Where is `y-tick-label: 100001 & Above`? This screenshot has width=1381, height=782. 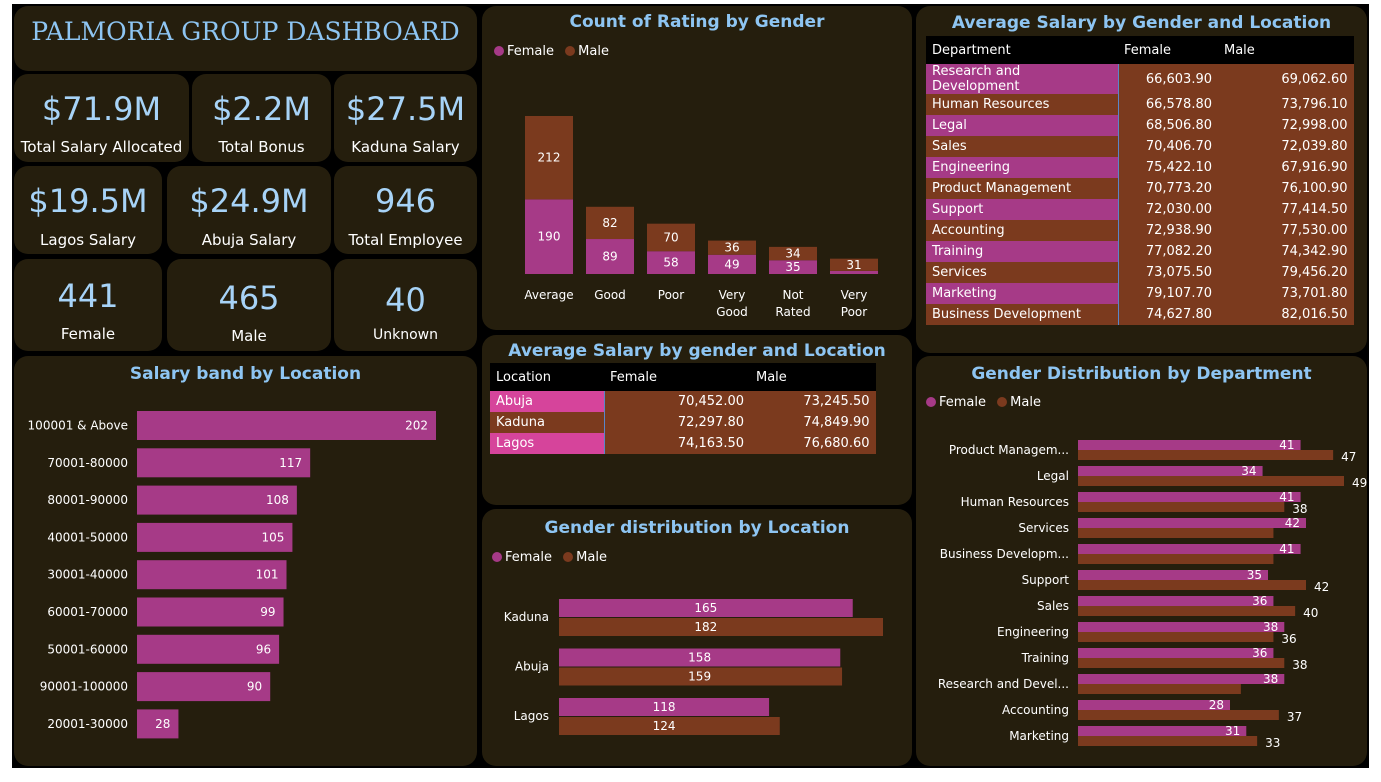
y-tick-label: 100001 & Above is located at coordinates (78, 426).